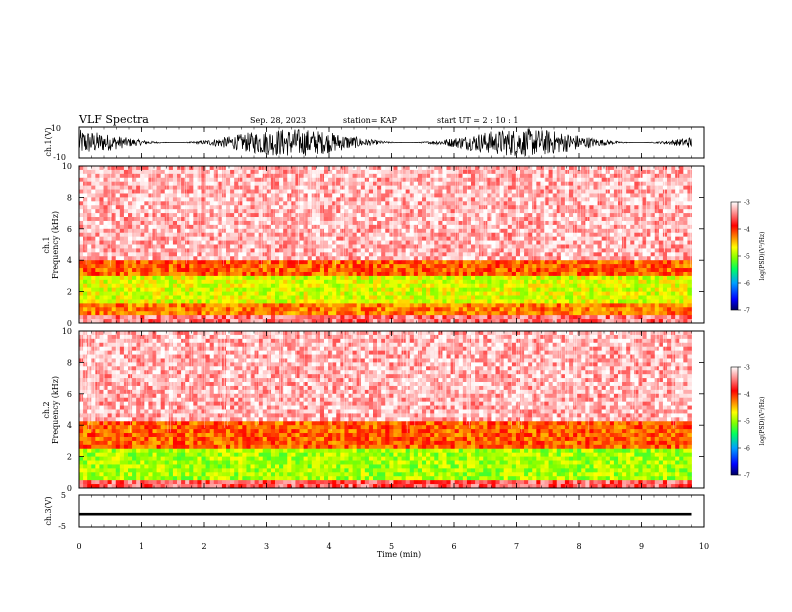 This screenshot has width=792, height=612. Describe the element at coordinates (56, 128) in the screenshot. I see `ch1-ytick-top: 10` at that location.